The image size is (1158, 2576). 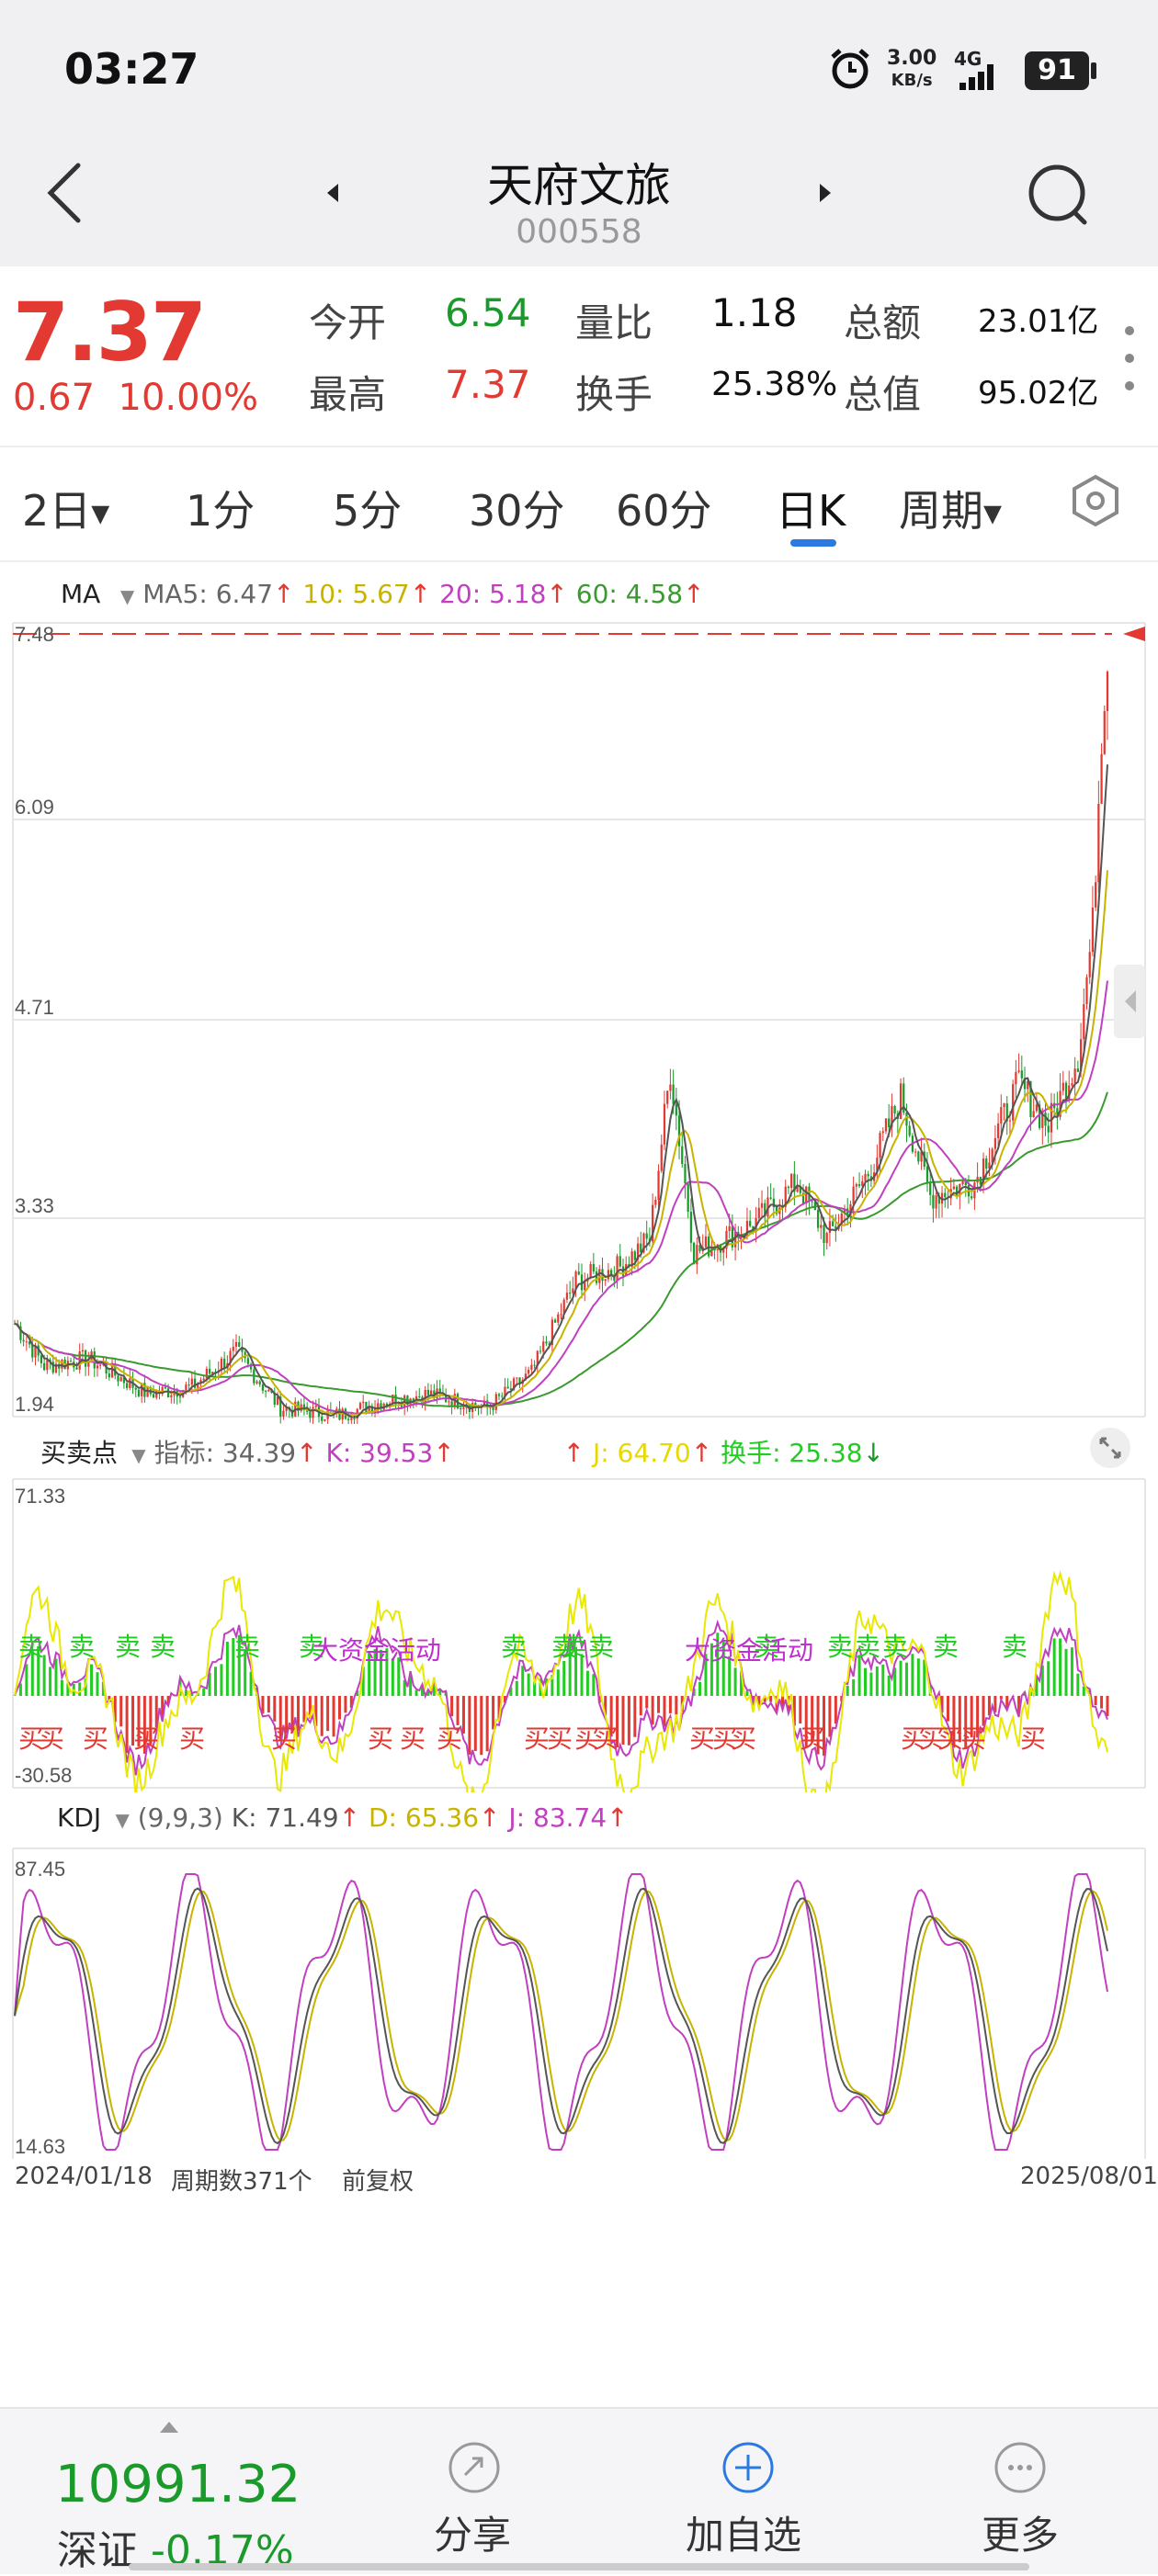 I want to click on tab-5min: 5分, so click(x=367, y=508).